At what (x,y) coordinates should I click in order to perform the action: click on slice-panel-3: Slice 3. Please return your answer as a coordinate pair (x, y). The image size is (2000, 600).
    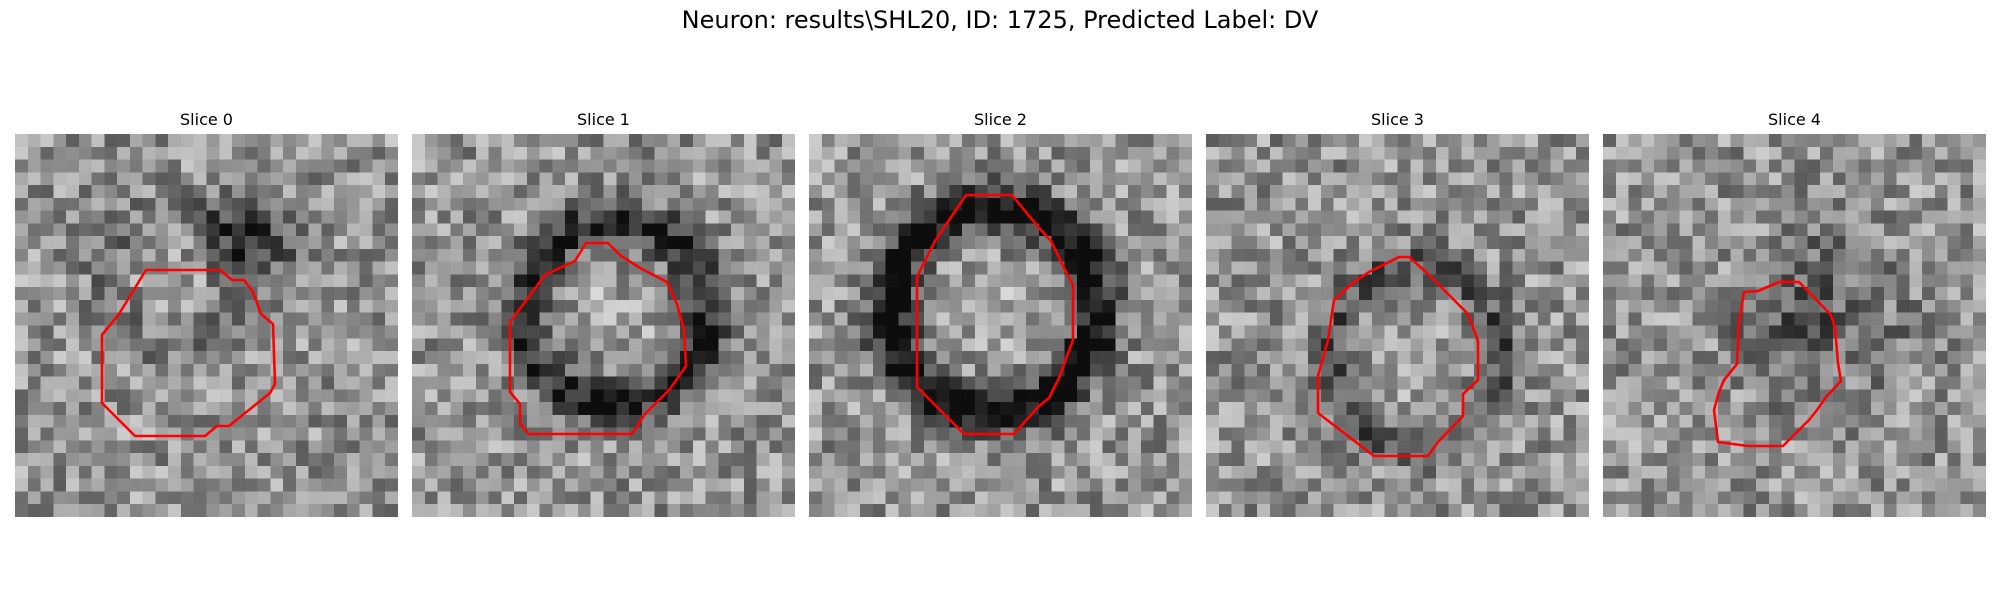
    Looking at the image, I should click on (1397, 312).